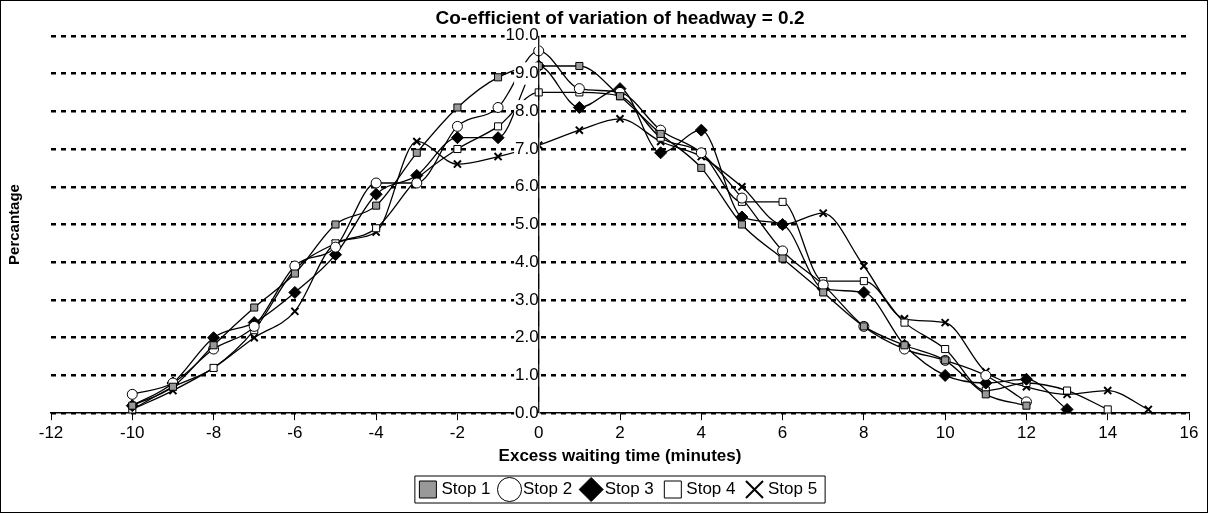  I want to click on y-tick-label: 9.0, so click(527, 73).